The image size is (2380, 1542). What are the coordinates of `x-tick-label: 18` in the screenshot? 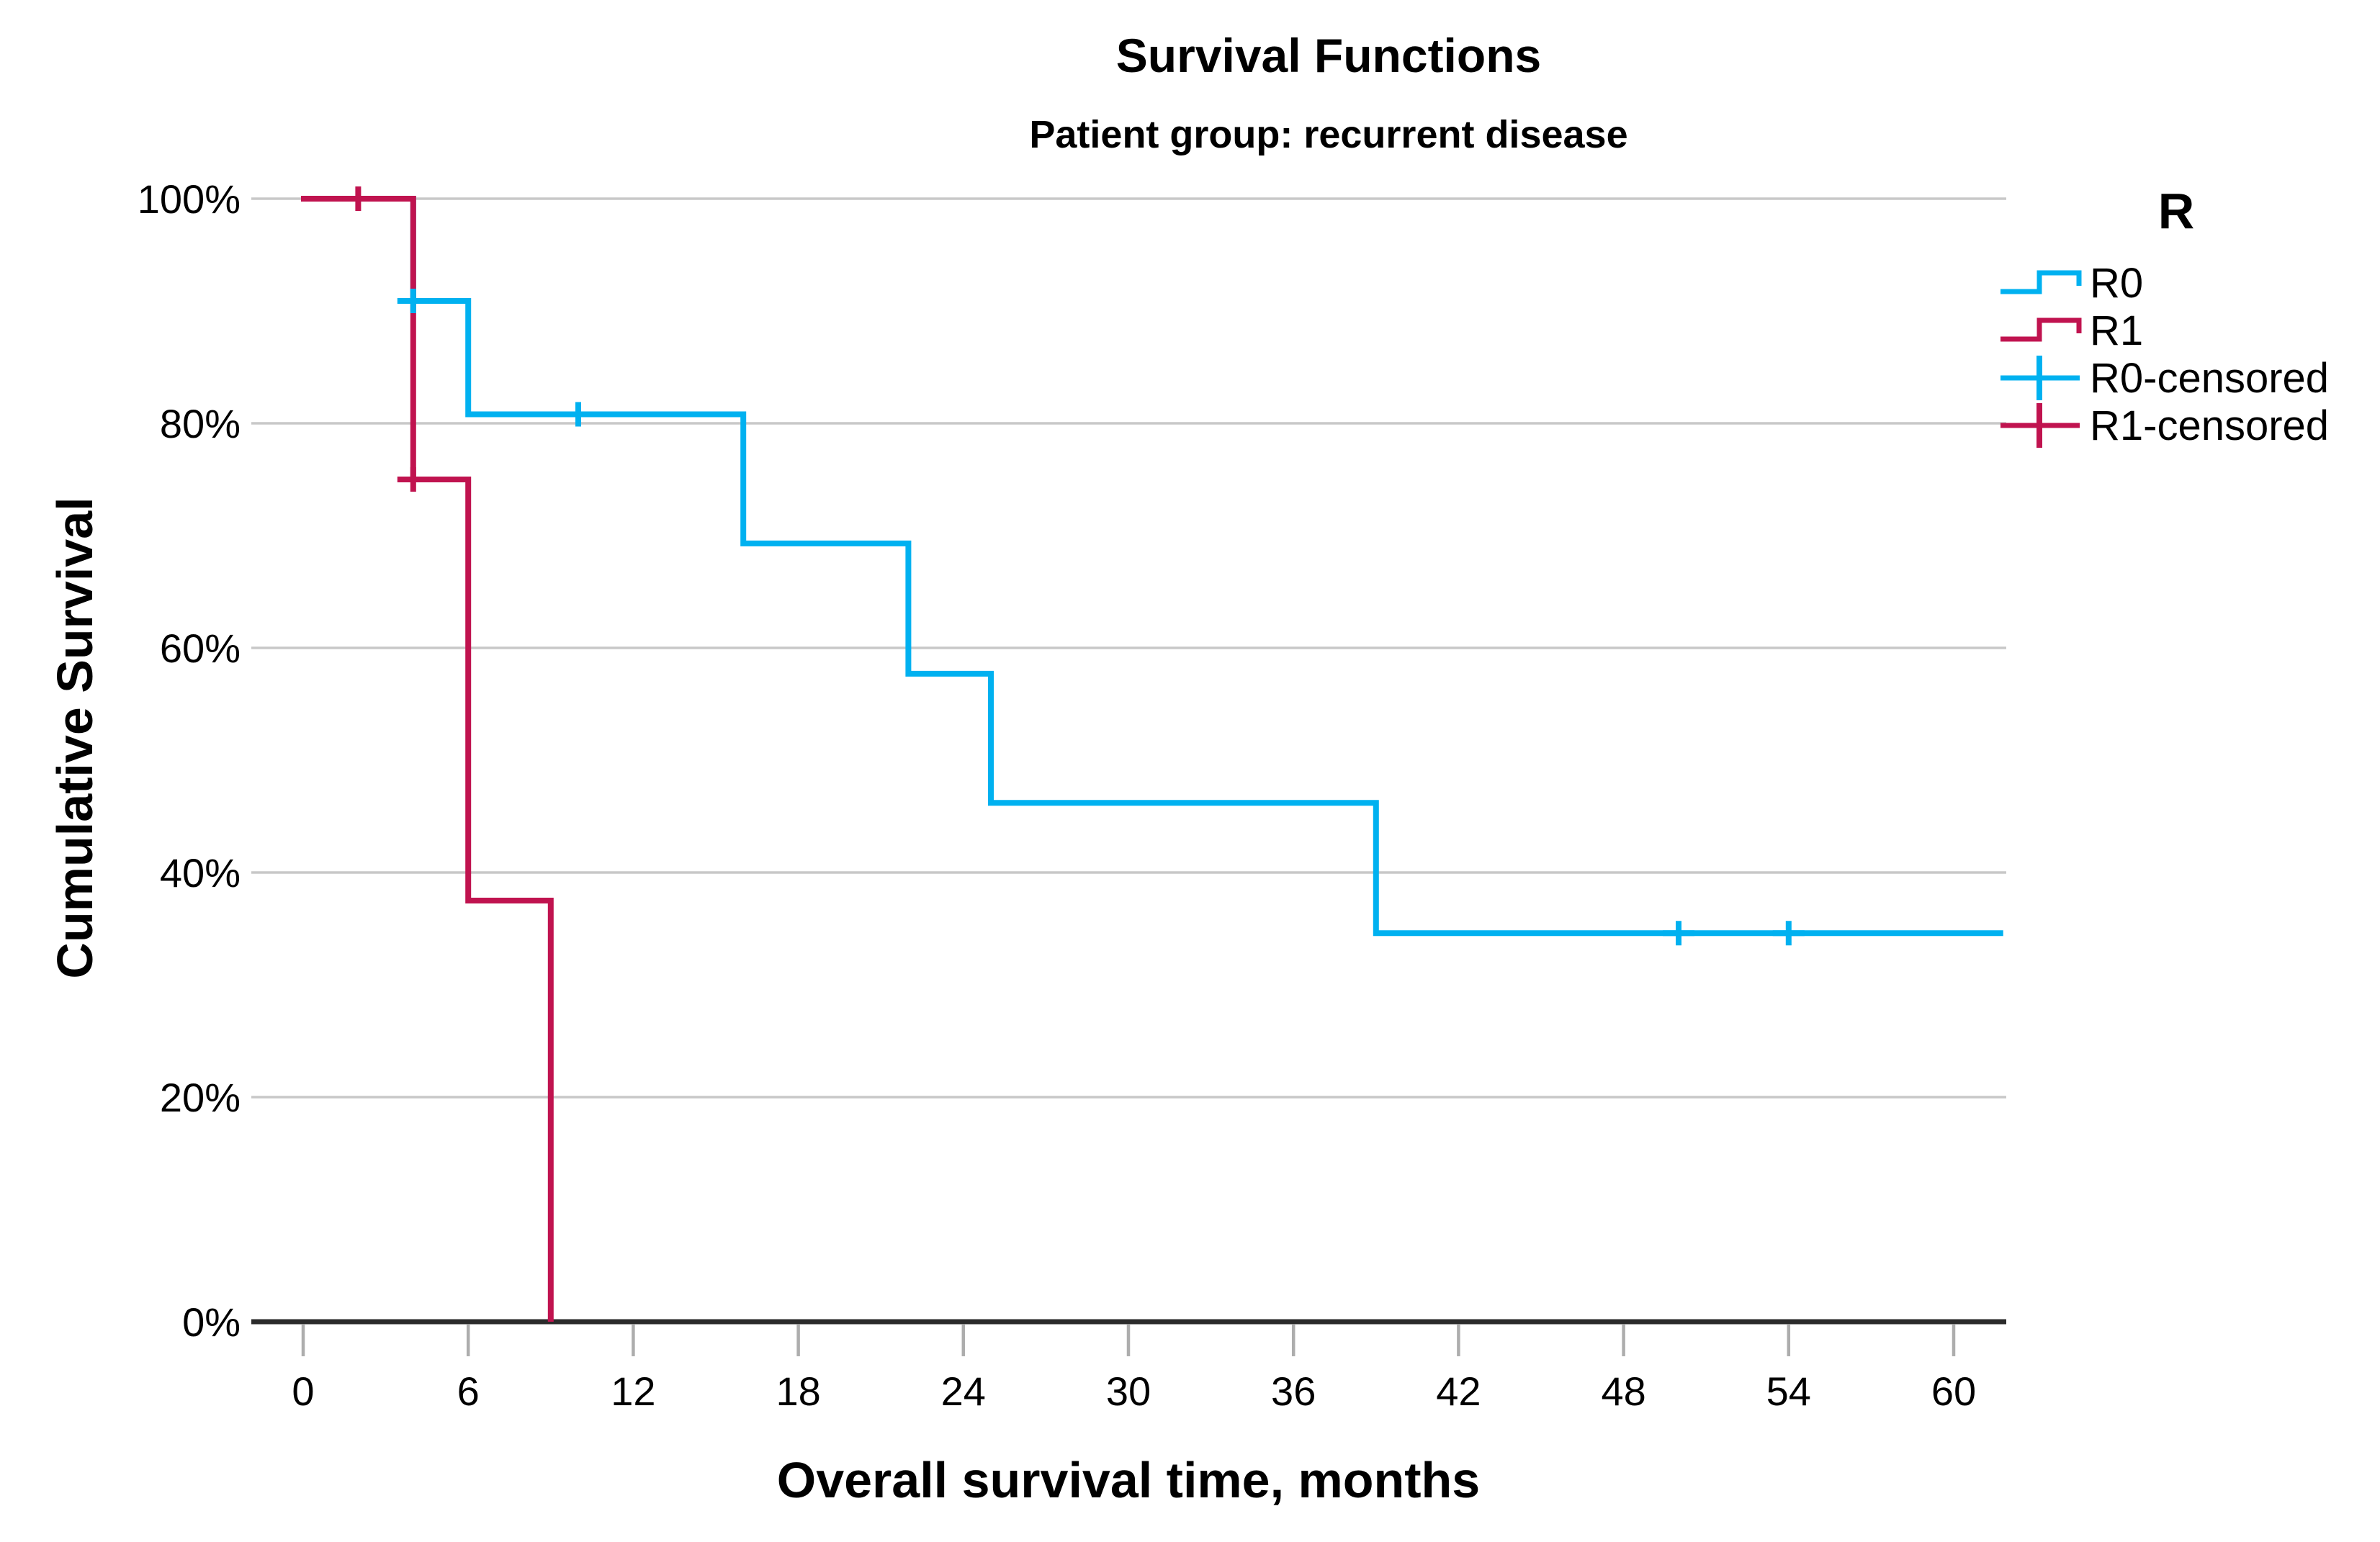 It's located at (798, 1391).